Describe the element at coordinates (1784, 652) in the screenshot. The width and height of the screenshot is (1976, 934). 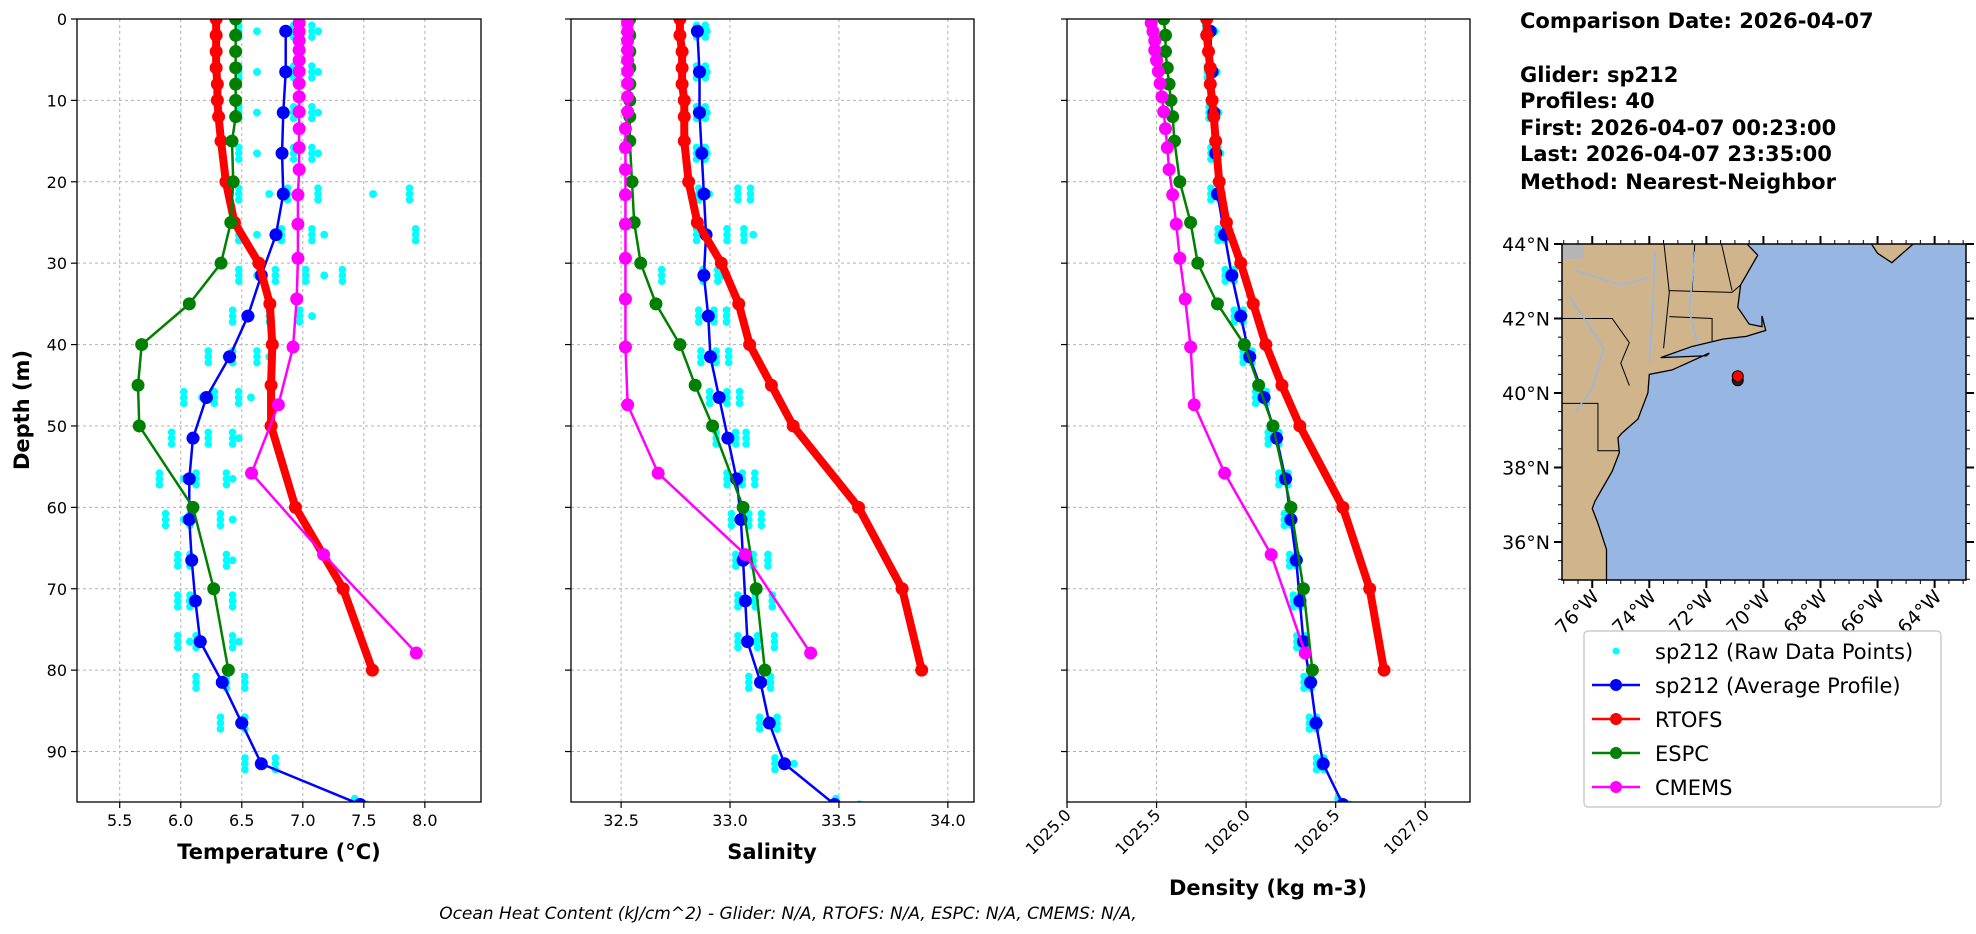
I see `legend-label: sp212 (Raw Data Points)` at that location.